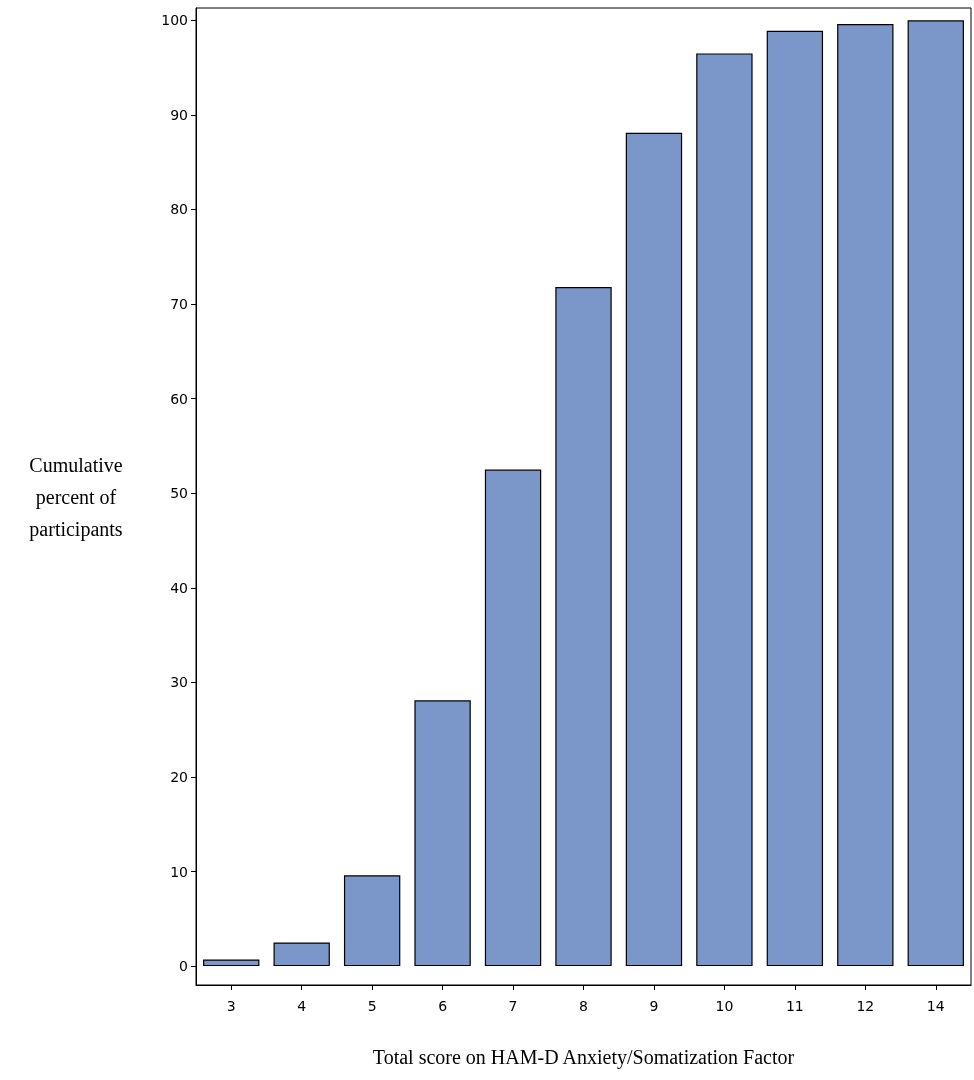 This screenshot has width=974, height=1080. Describe the element at coordinates (179, 304) in the screenshot. I see `y-tick-label: 70` at that location.